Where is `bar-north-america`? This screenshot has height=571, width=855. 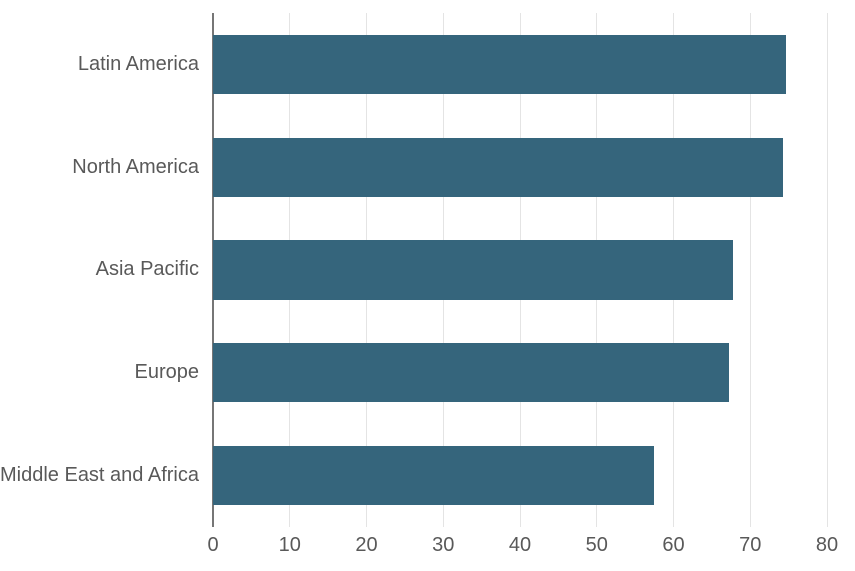
bar-north-america is located at coordinates (498, 167).